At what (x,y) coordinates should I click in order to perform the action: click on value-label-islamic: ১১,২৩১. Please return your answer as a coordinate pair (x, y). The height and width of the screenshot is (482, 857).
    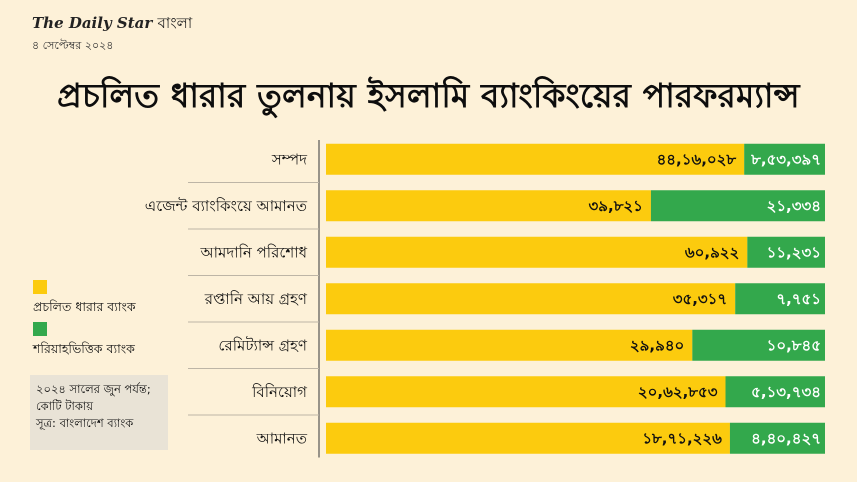
    Looking at the image, I should click on (794, 252).